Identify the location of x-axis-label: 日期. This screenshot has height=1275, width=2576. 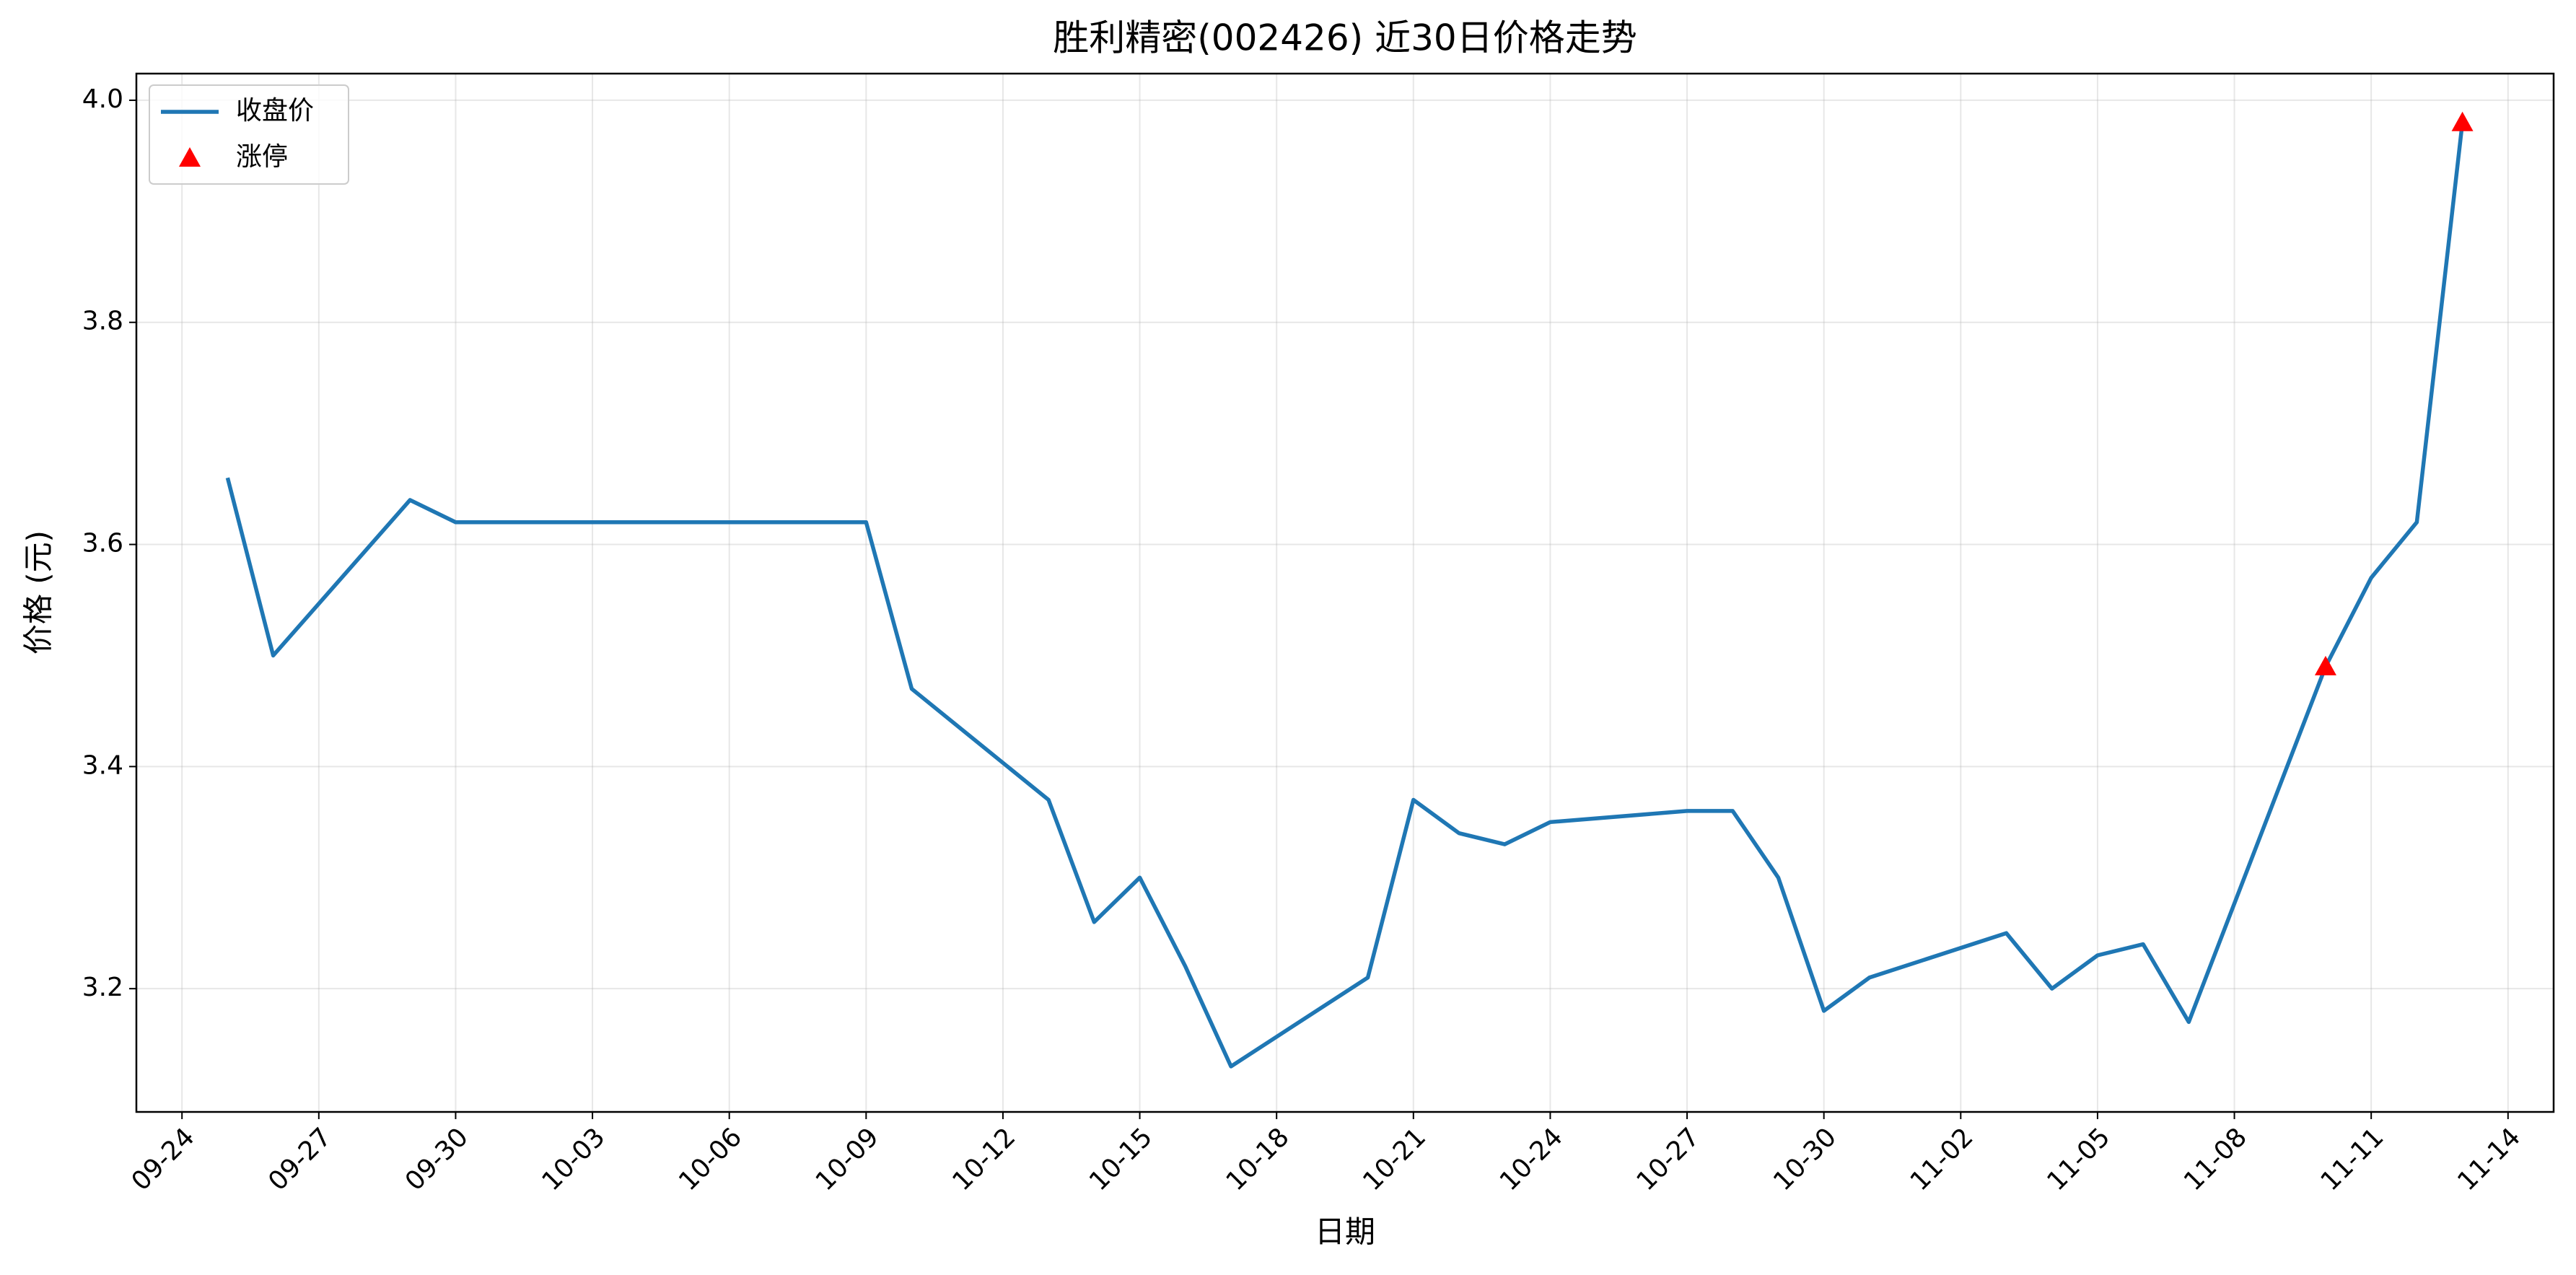
(1345, 1232).